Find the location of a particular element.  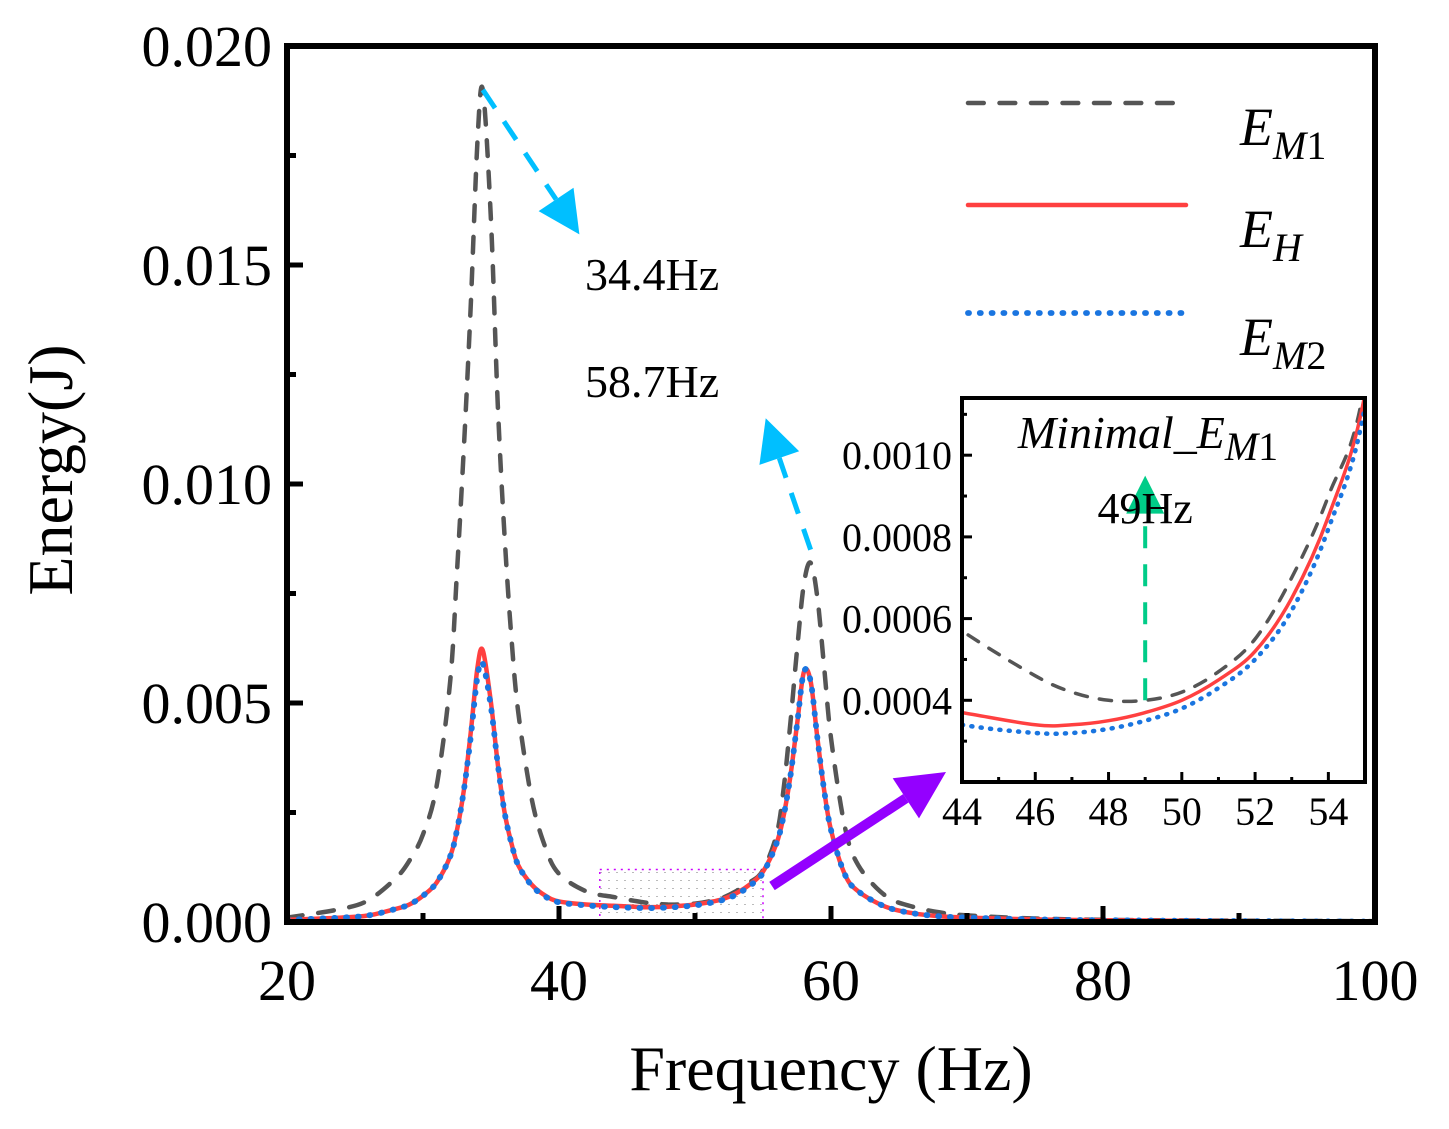

x-tick-label: 60 is located at coordinates (831, 980).